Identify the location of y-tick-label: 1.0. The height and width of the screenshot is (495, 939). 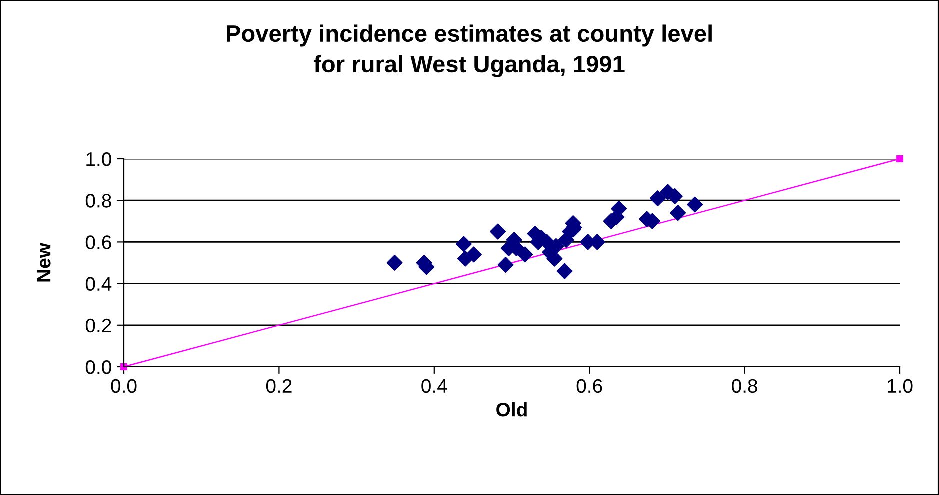
(99, 159).